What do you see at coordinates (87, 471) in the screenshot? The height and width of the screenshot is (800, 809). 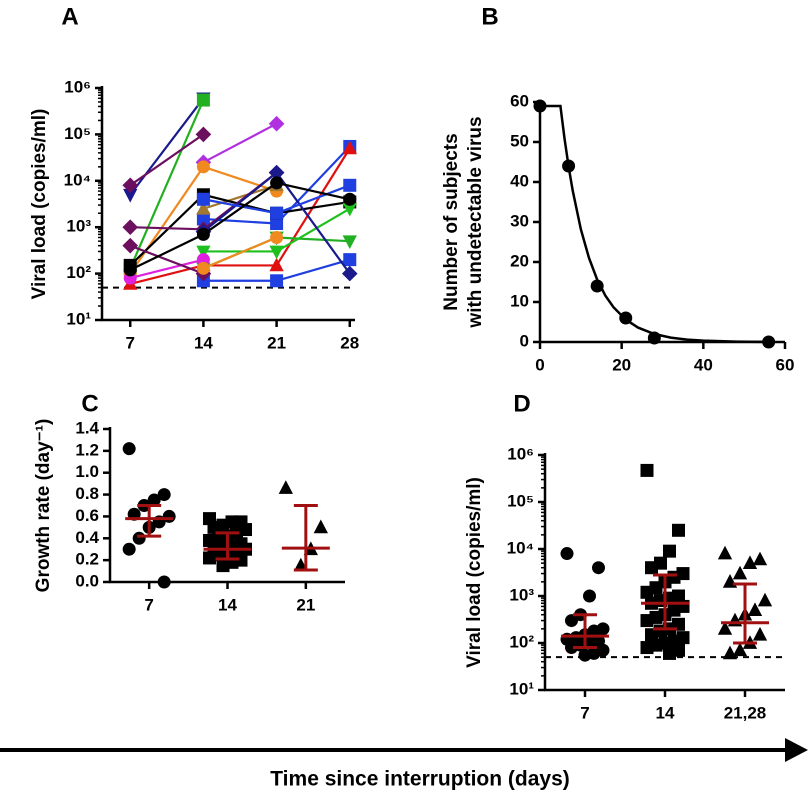 I see `y-tick-label: 1.0` at bounding box center [87, 471].